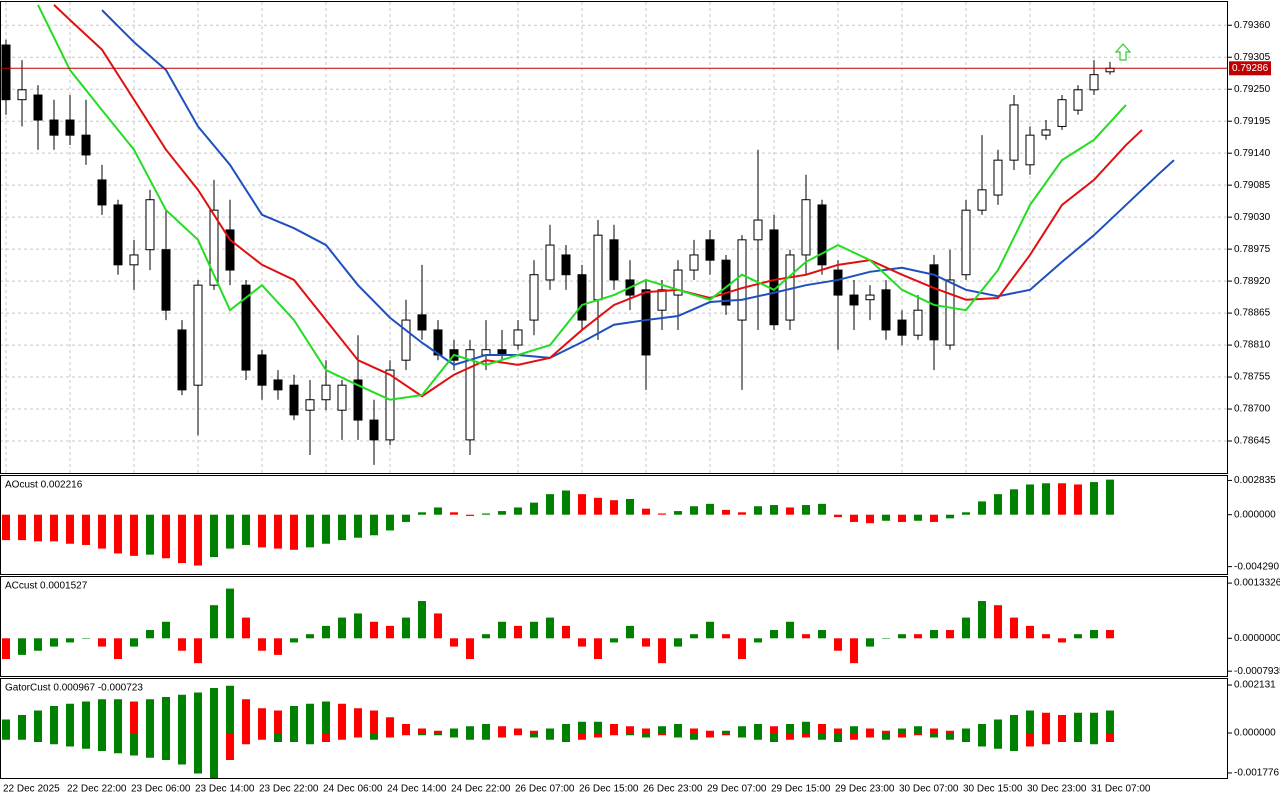  I want to click on y-tick-label: 0.78700, so click(1252, 409).